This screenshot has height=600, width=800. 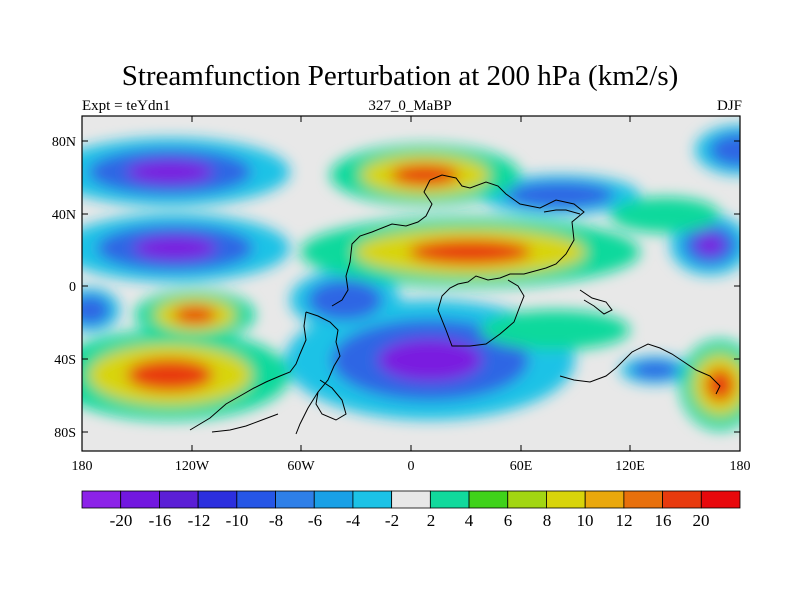 What do you see at coordinates (547, 520) in the screenshot?
I see `colorbar-label: 8` at bounding box center [547, 520].